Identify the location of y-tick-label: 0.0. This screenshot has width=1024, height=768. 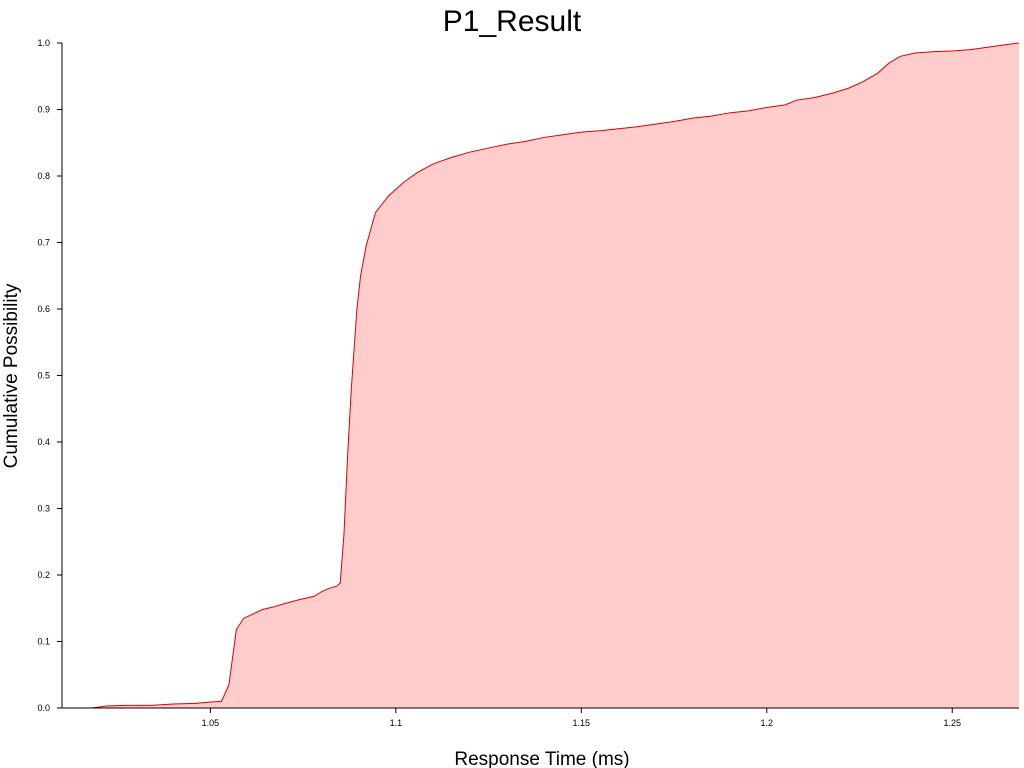
(43, 708).